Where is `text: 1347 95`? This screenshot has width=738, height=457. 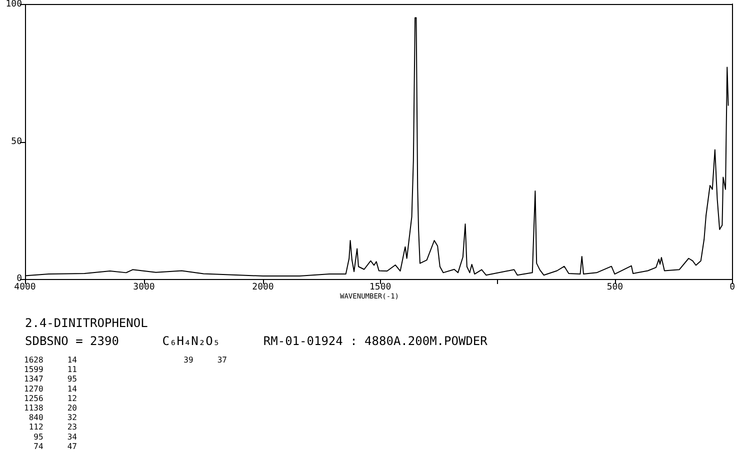 text: 1347 95 is located at coordinates (51, 379).